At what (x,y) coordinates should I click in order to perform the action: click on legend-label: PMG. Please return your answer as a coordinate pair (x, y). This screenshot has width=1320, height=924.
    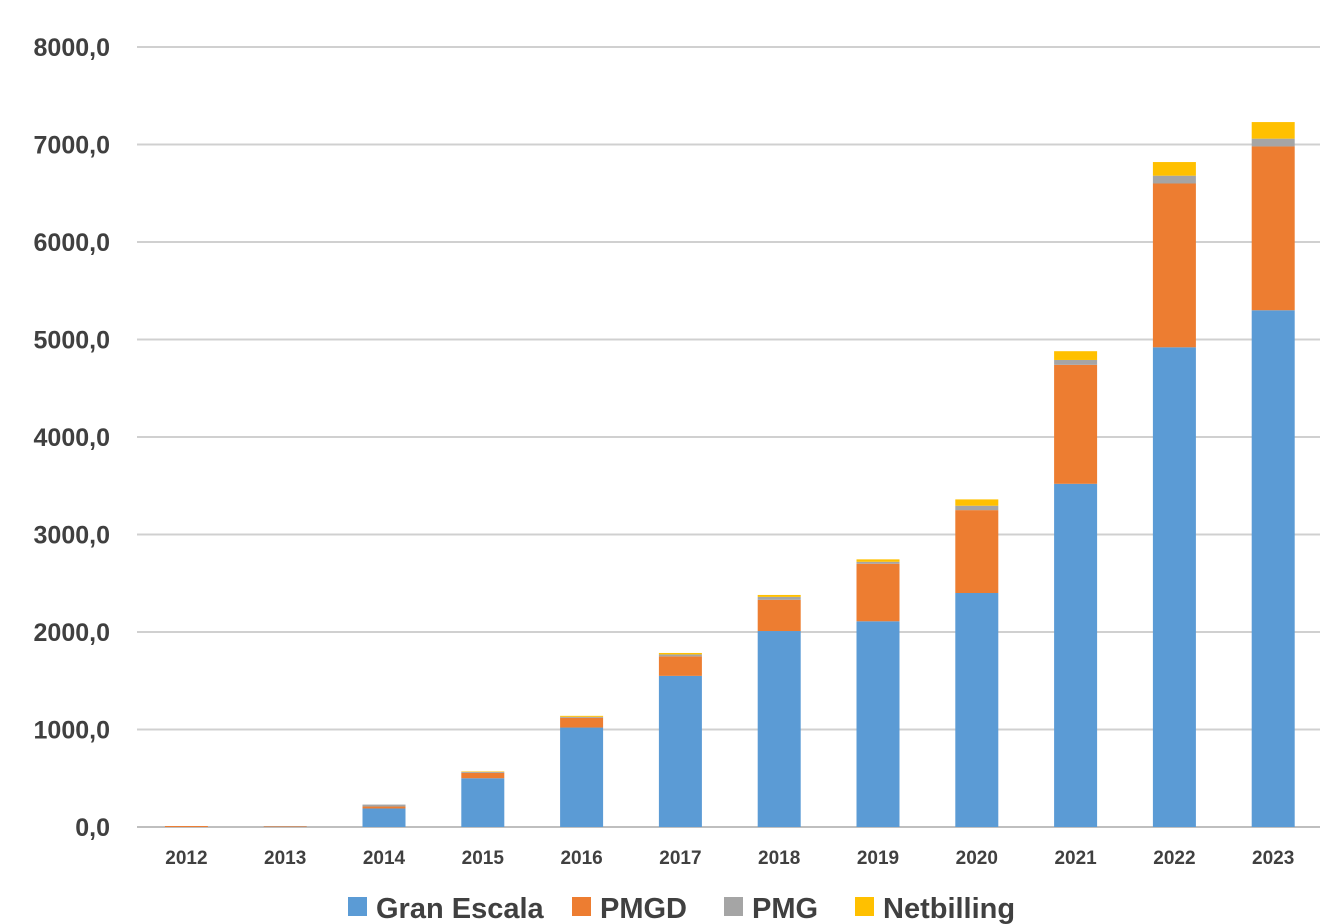
    Looking at the image, I should click on (785, 908).